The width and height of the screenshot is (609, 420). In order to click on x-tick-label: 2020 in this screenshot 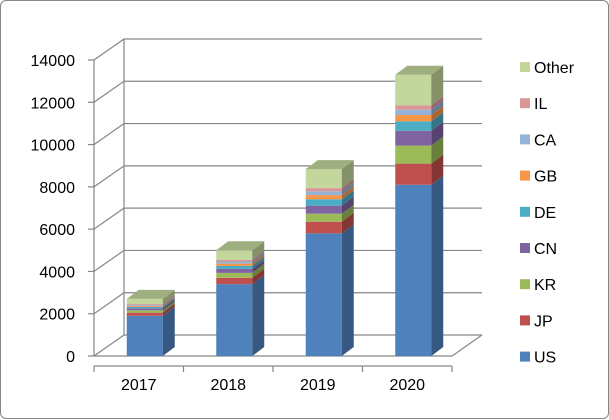, I will do `click(407, 385)`.